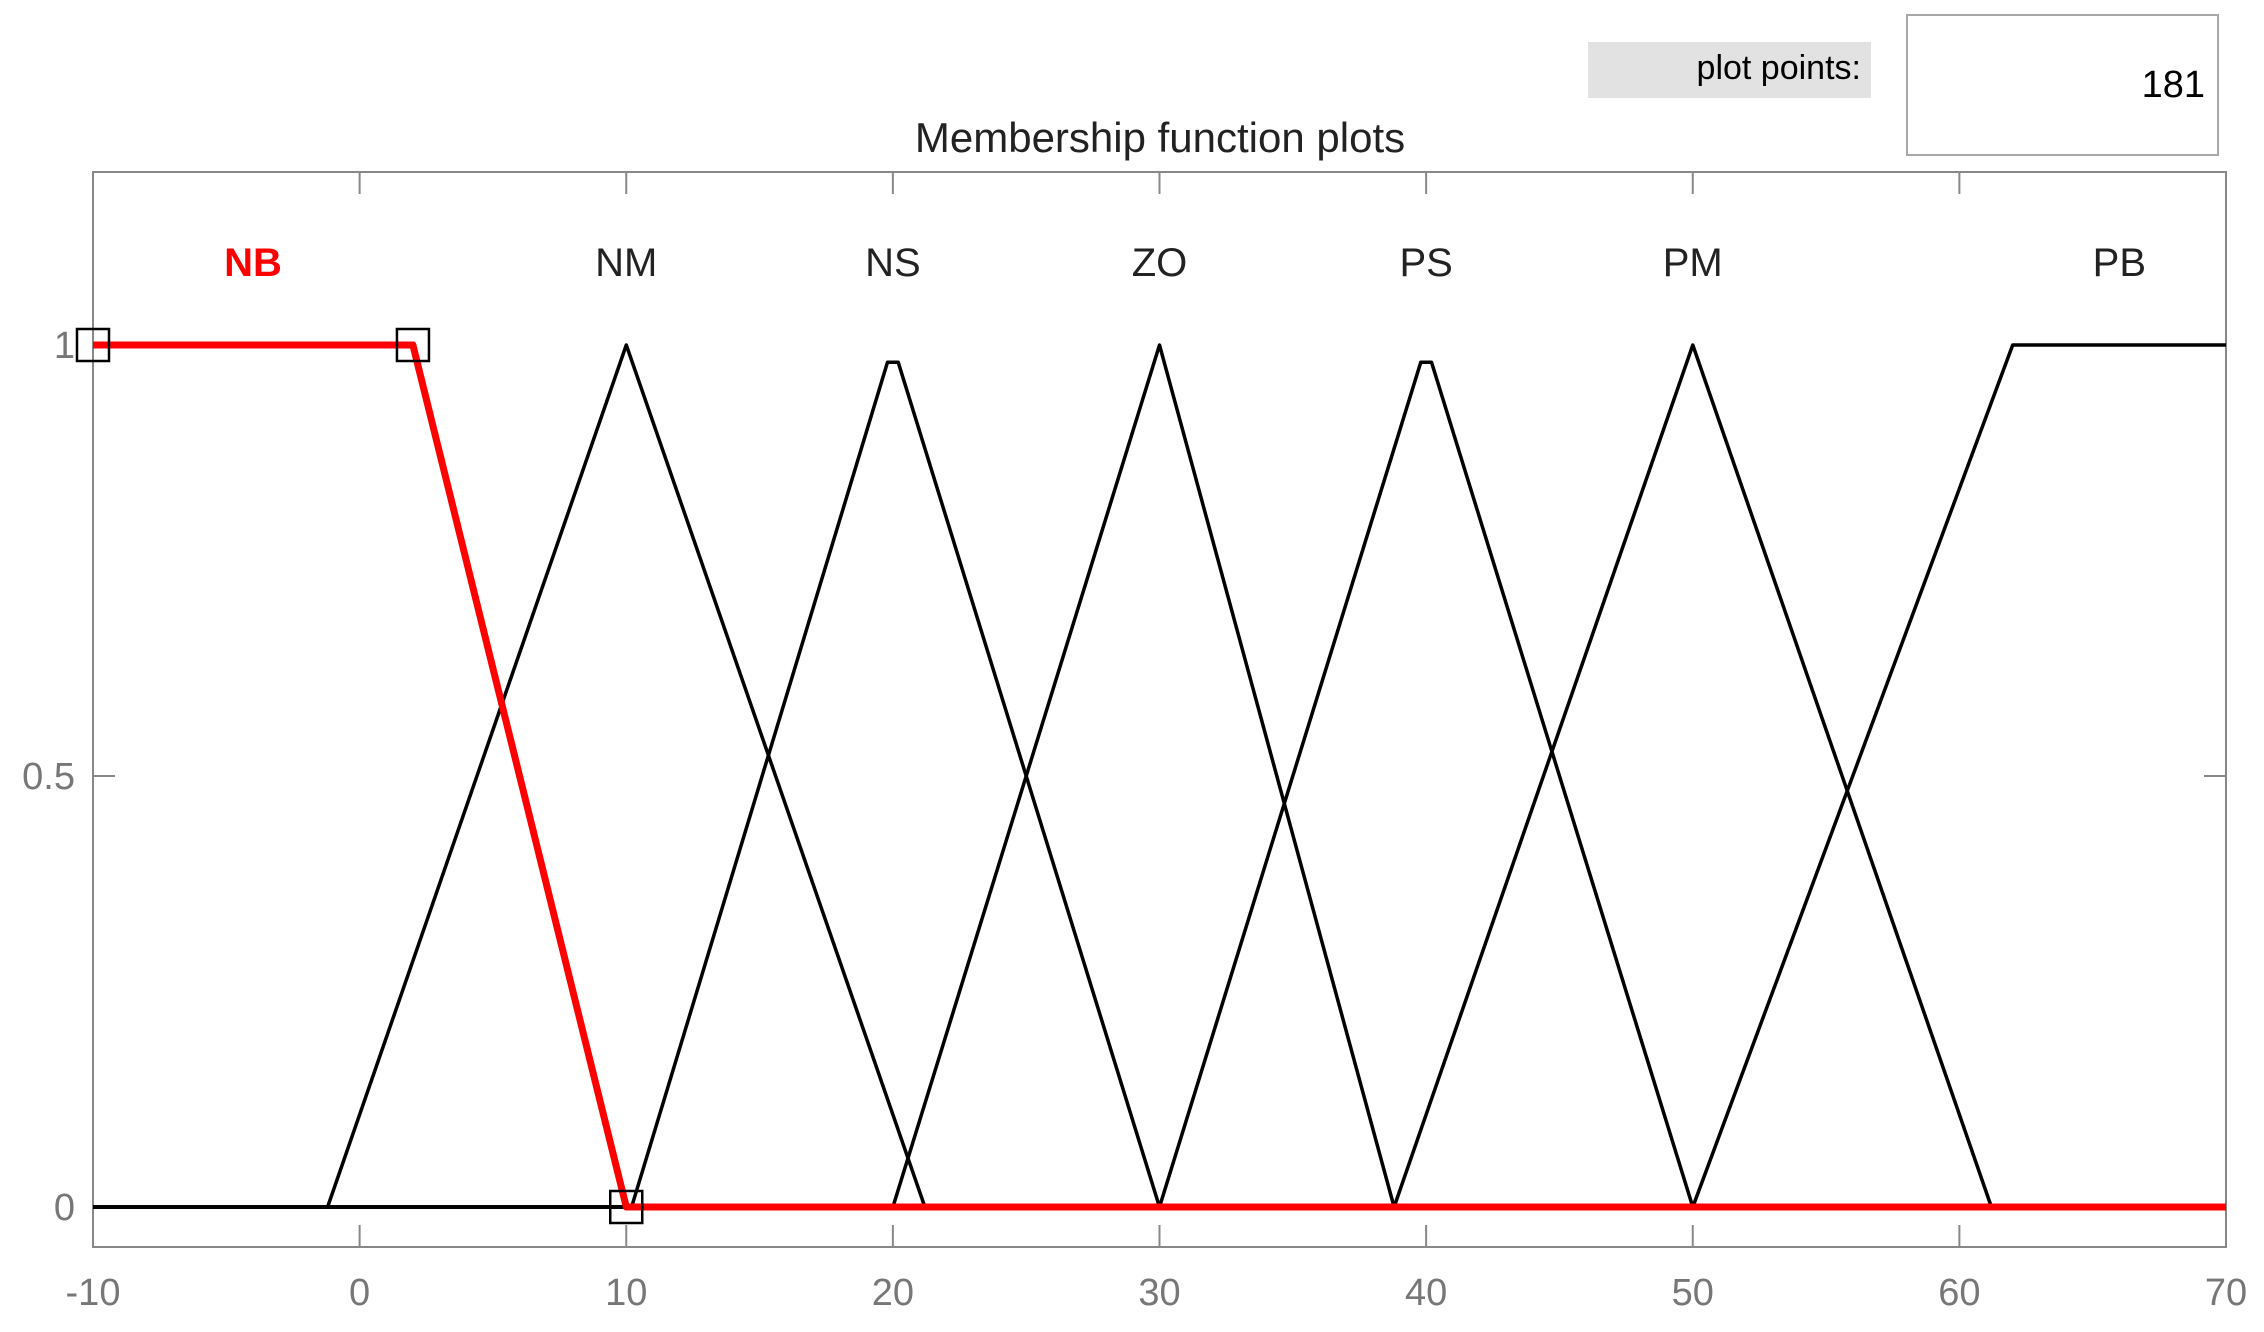 The height and width of the screenshot is (1332, 2264). Describe the element at coordinates (626, 1293) in the screenshot. I see `x-tick-label: 10` at that location.